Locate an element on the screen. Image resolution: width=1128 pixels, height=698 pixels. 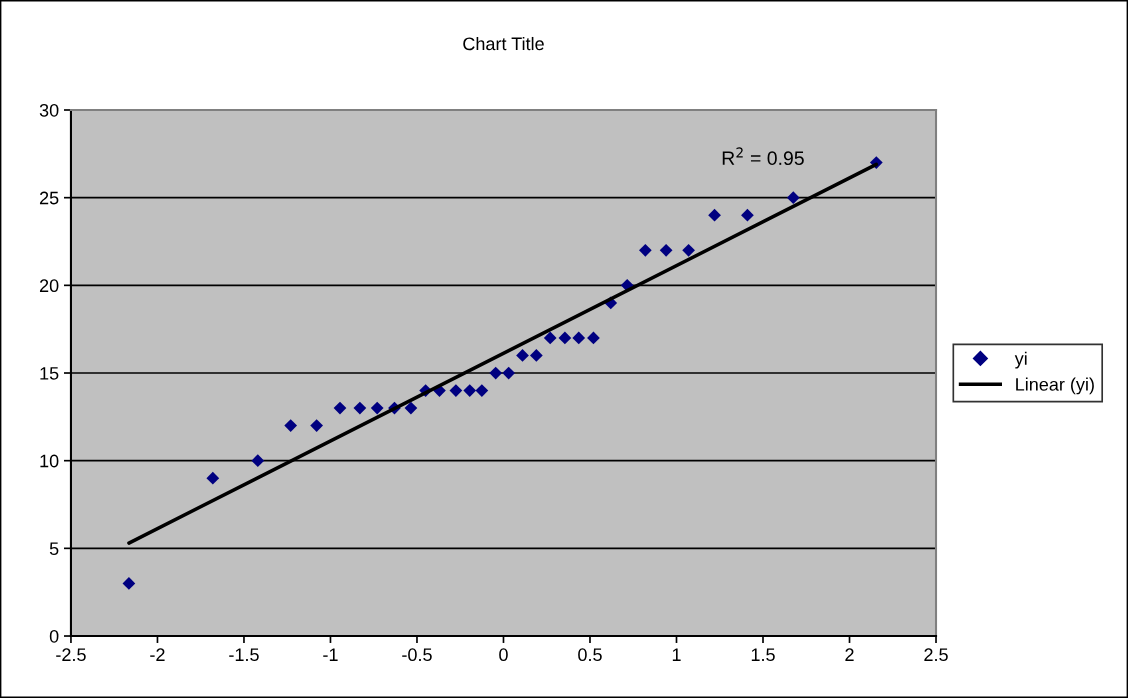
annotation: R$^{2}$ = 0.95 is located at coordinates (763, 156).